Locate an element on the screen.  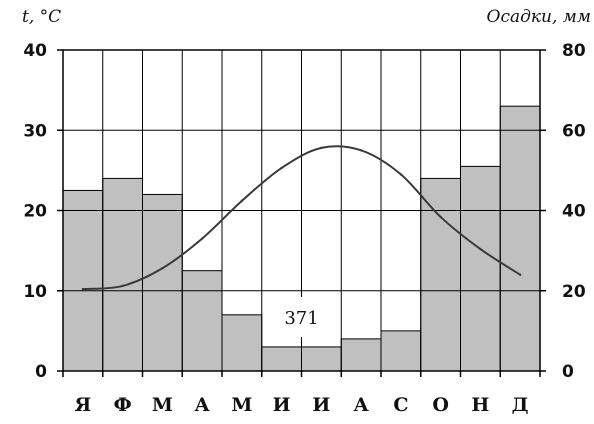
annual-precip-label: 371 is located at coordinates (301, 318).